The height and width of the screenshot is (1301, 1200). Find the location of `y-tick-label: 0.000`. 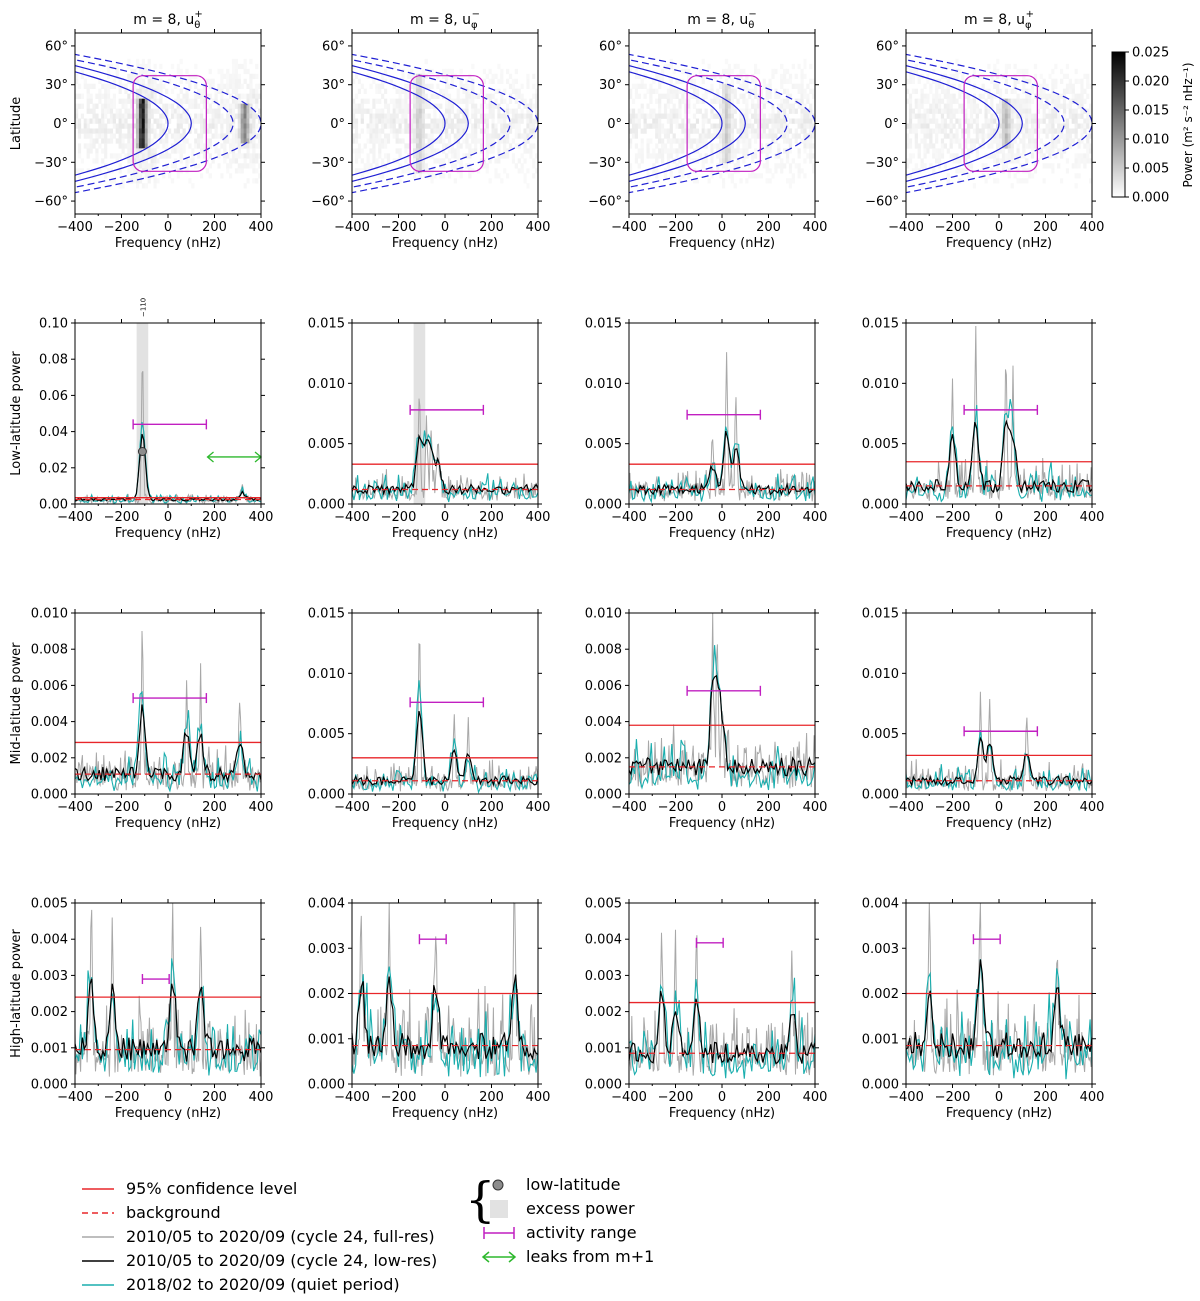

y-tick-label: 0.000 is located at coordinates (326, 795).